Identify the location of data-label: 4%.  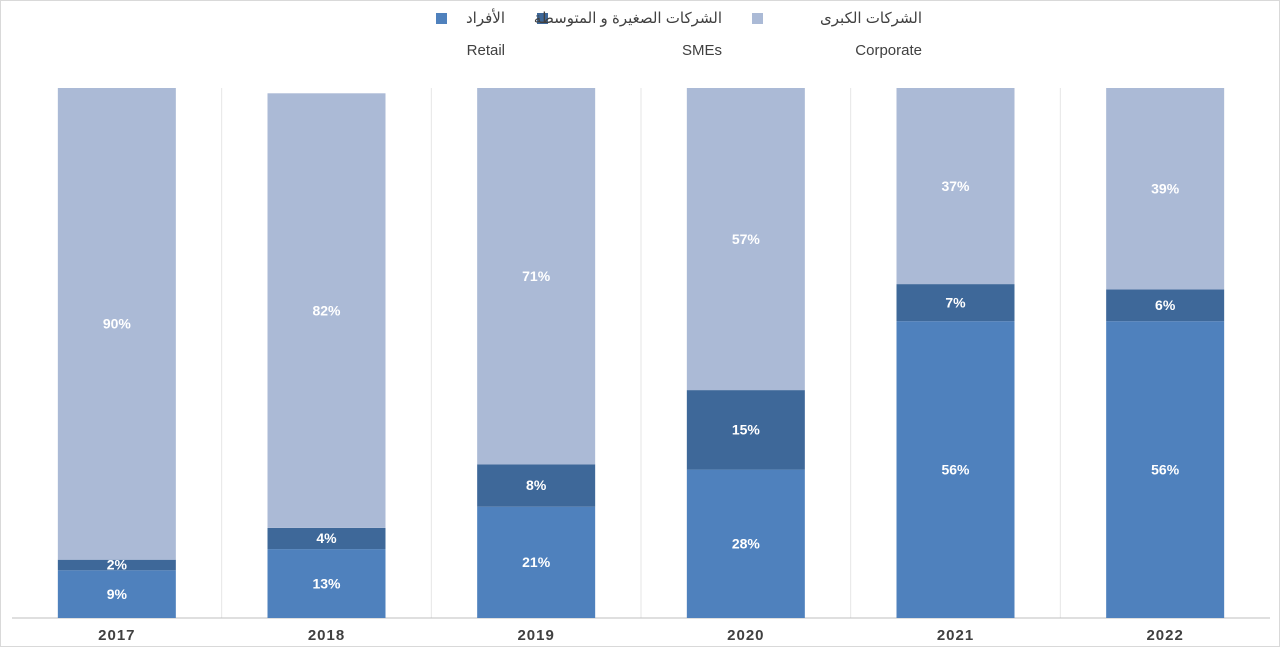
(326, 538).